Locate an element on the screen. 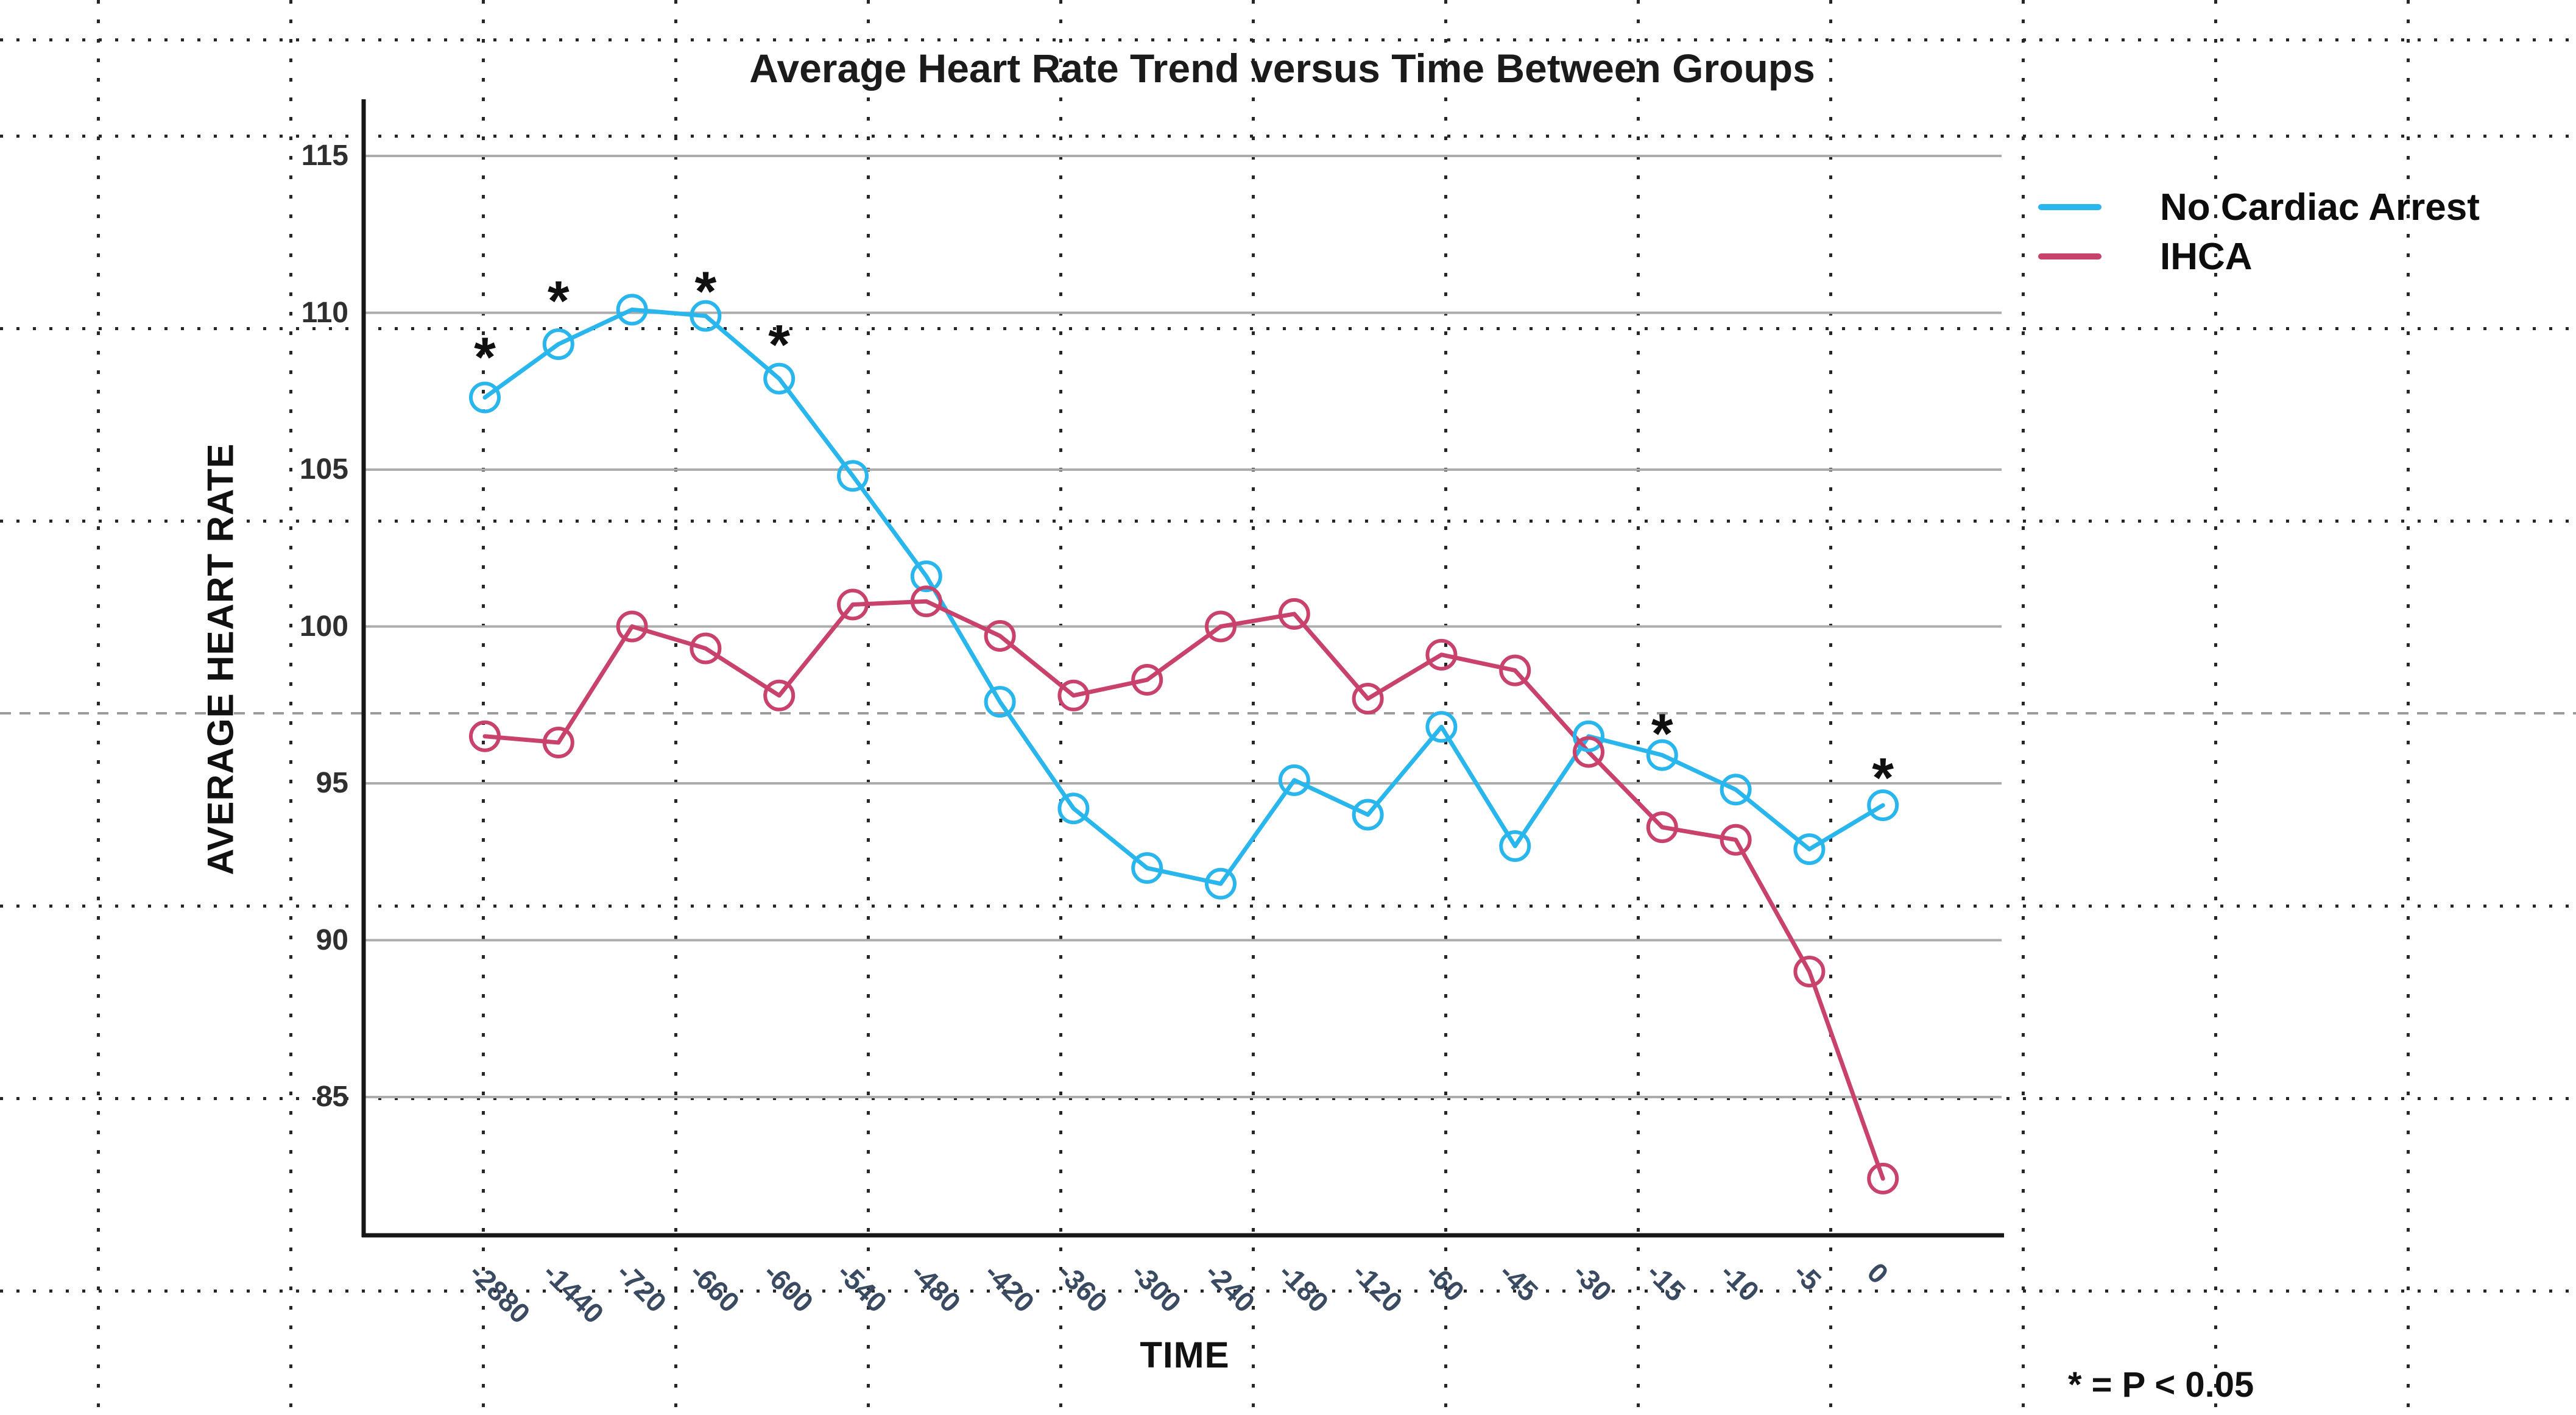  legend-swatch-ihca is located at coordinates (2069, 256).